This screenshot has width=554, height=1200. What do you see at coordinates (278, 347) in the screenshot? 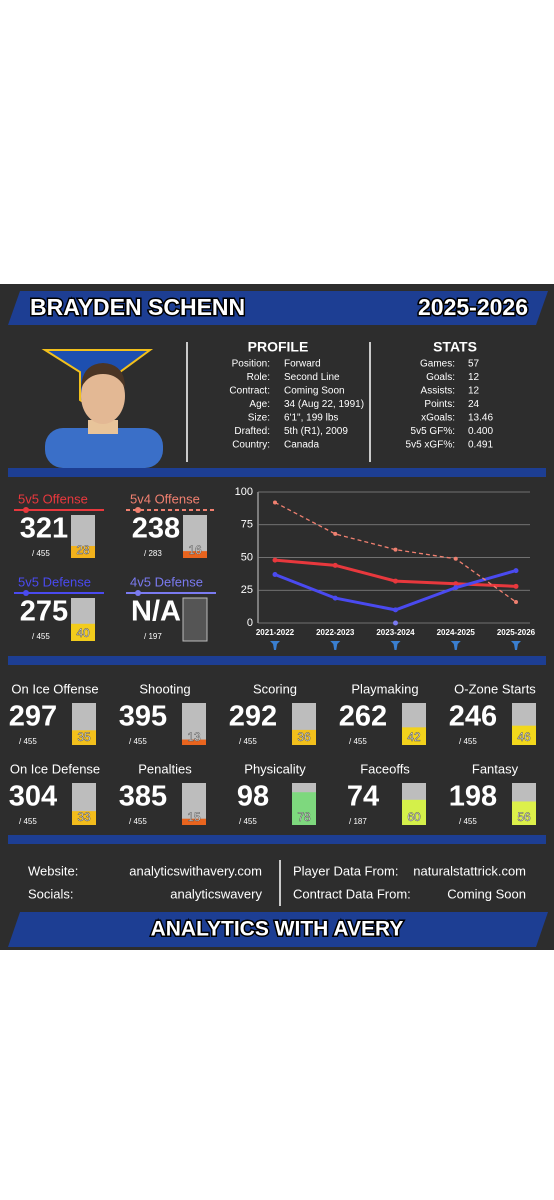
I see `profile-title: PROFILE` at bounding box center [278, 347].